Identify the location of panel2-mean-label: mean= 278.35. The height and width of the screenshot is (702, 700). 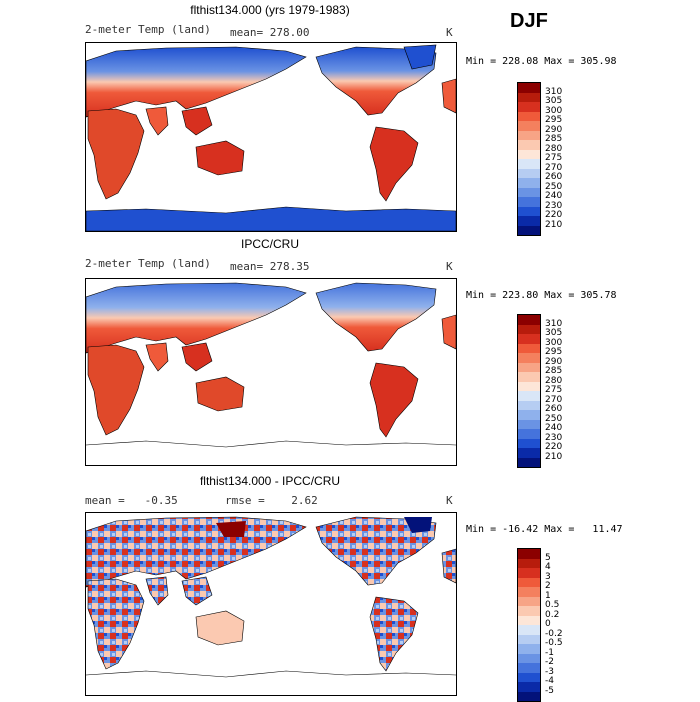
(270, 266).